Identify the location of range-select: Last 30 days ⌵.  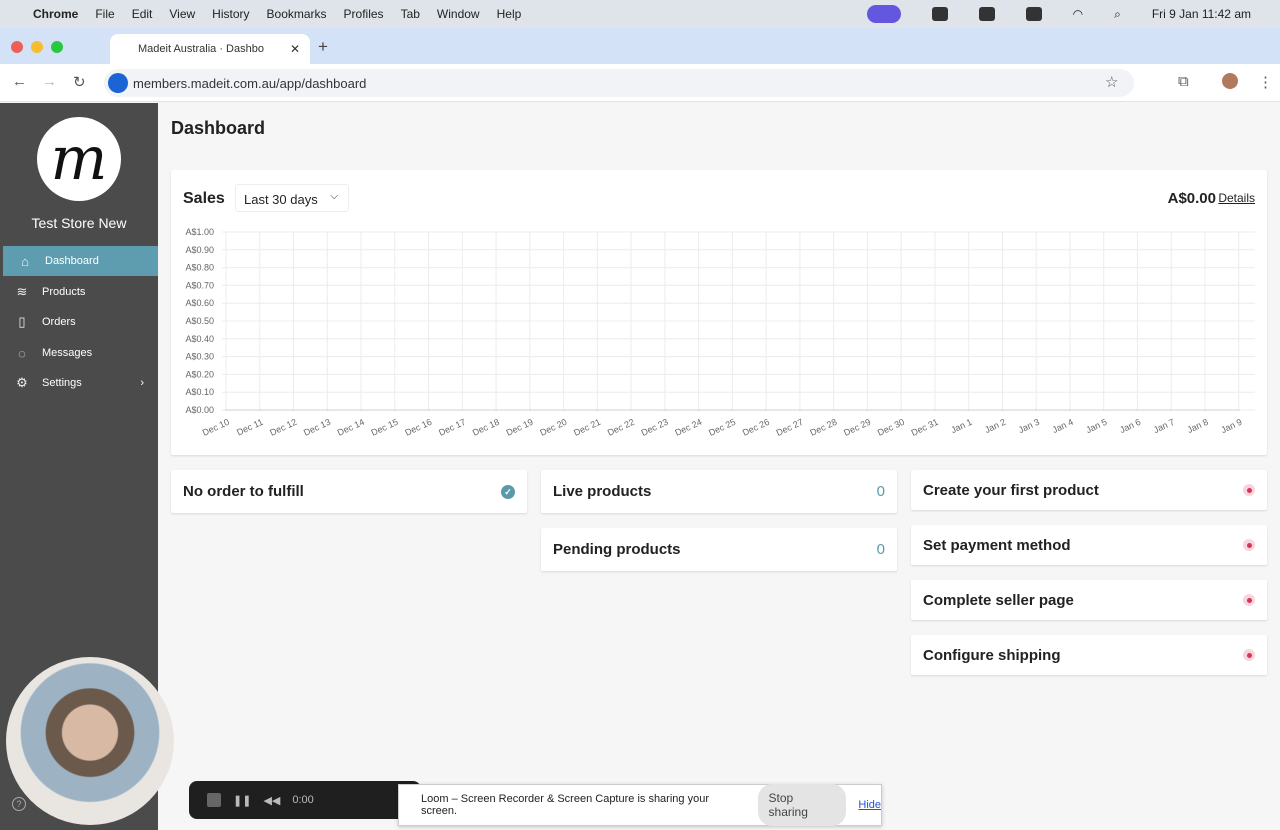
(292, 198).